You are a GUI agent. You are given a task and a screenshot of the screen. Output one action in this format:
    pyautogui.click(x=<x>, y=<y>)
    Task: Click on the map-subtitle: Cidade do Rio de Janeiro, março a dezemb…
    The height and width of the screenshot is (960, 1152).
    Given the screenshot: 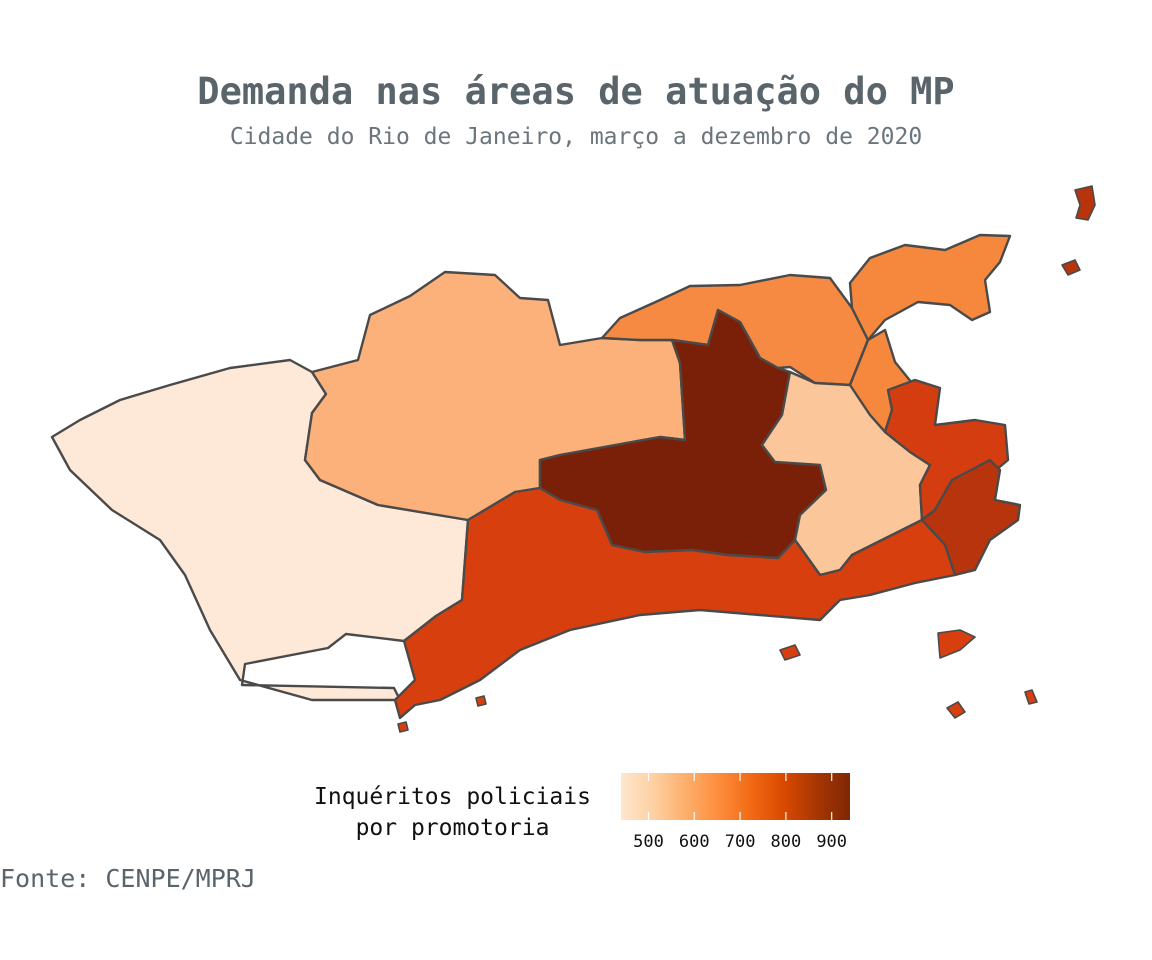 What is the action you would take?
    pyautogui.click(x=576, y=137)
    